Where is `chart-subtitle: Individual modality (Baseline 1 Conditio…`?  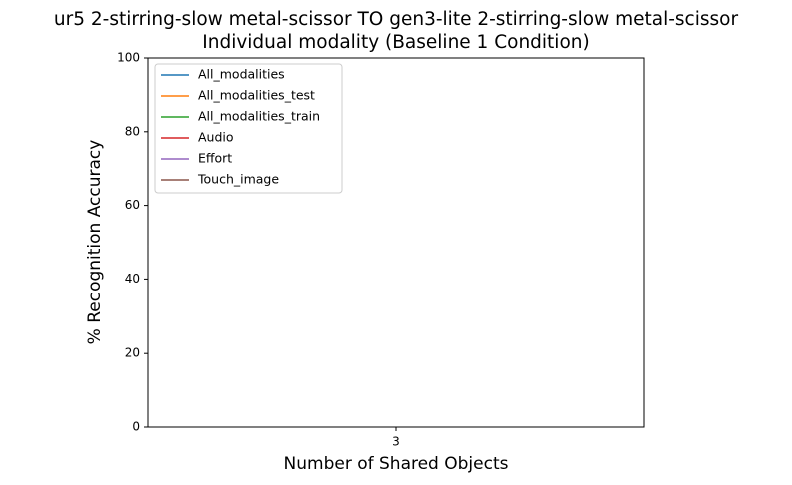 chart-subtitle: Individual modality (Baseline 1 Conditio… is located at coordinates (395, 42).